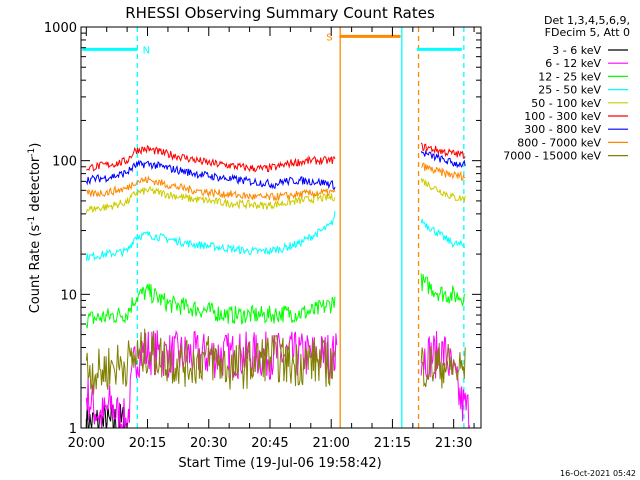  I want to click on legend-header-0: Det 1,3,4,5,6,9,, so click(587, 20).